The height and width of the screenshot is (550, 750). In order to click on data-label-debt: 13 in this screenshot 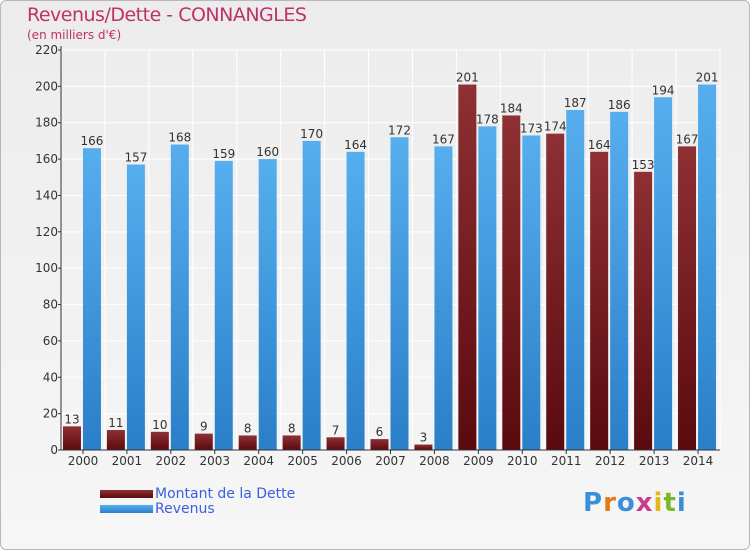, I will do `click(71, 419)`.